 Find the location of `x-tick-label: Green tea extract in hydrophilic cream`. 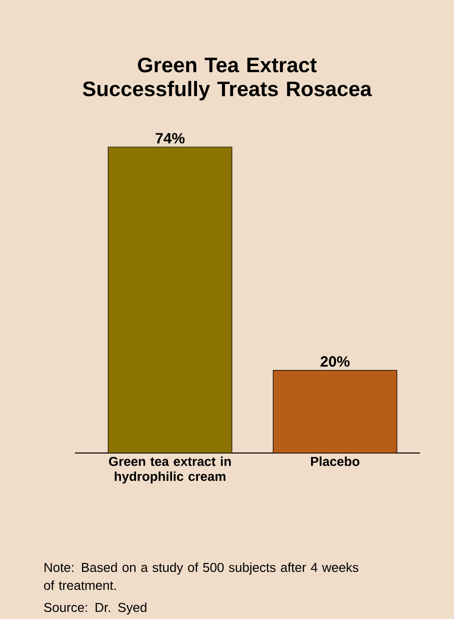

x-tick-label: Green tea extract in hydrophilic cream is located at coordinates (170, 470).